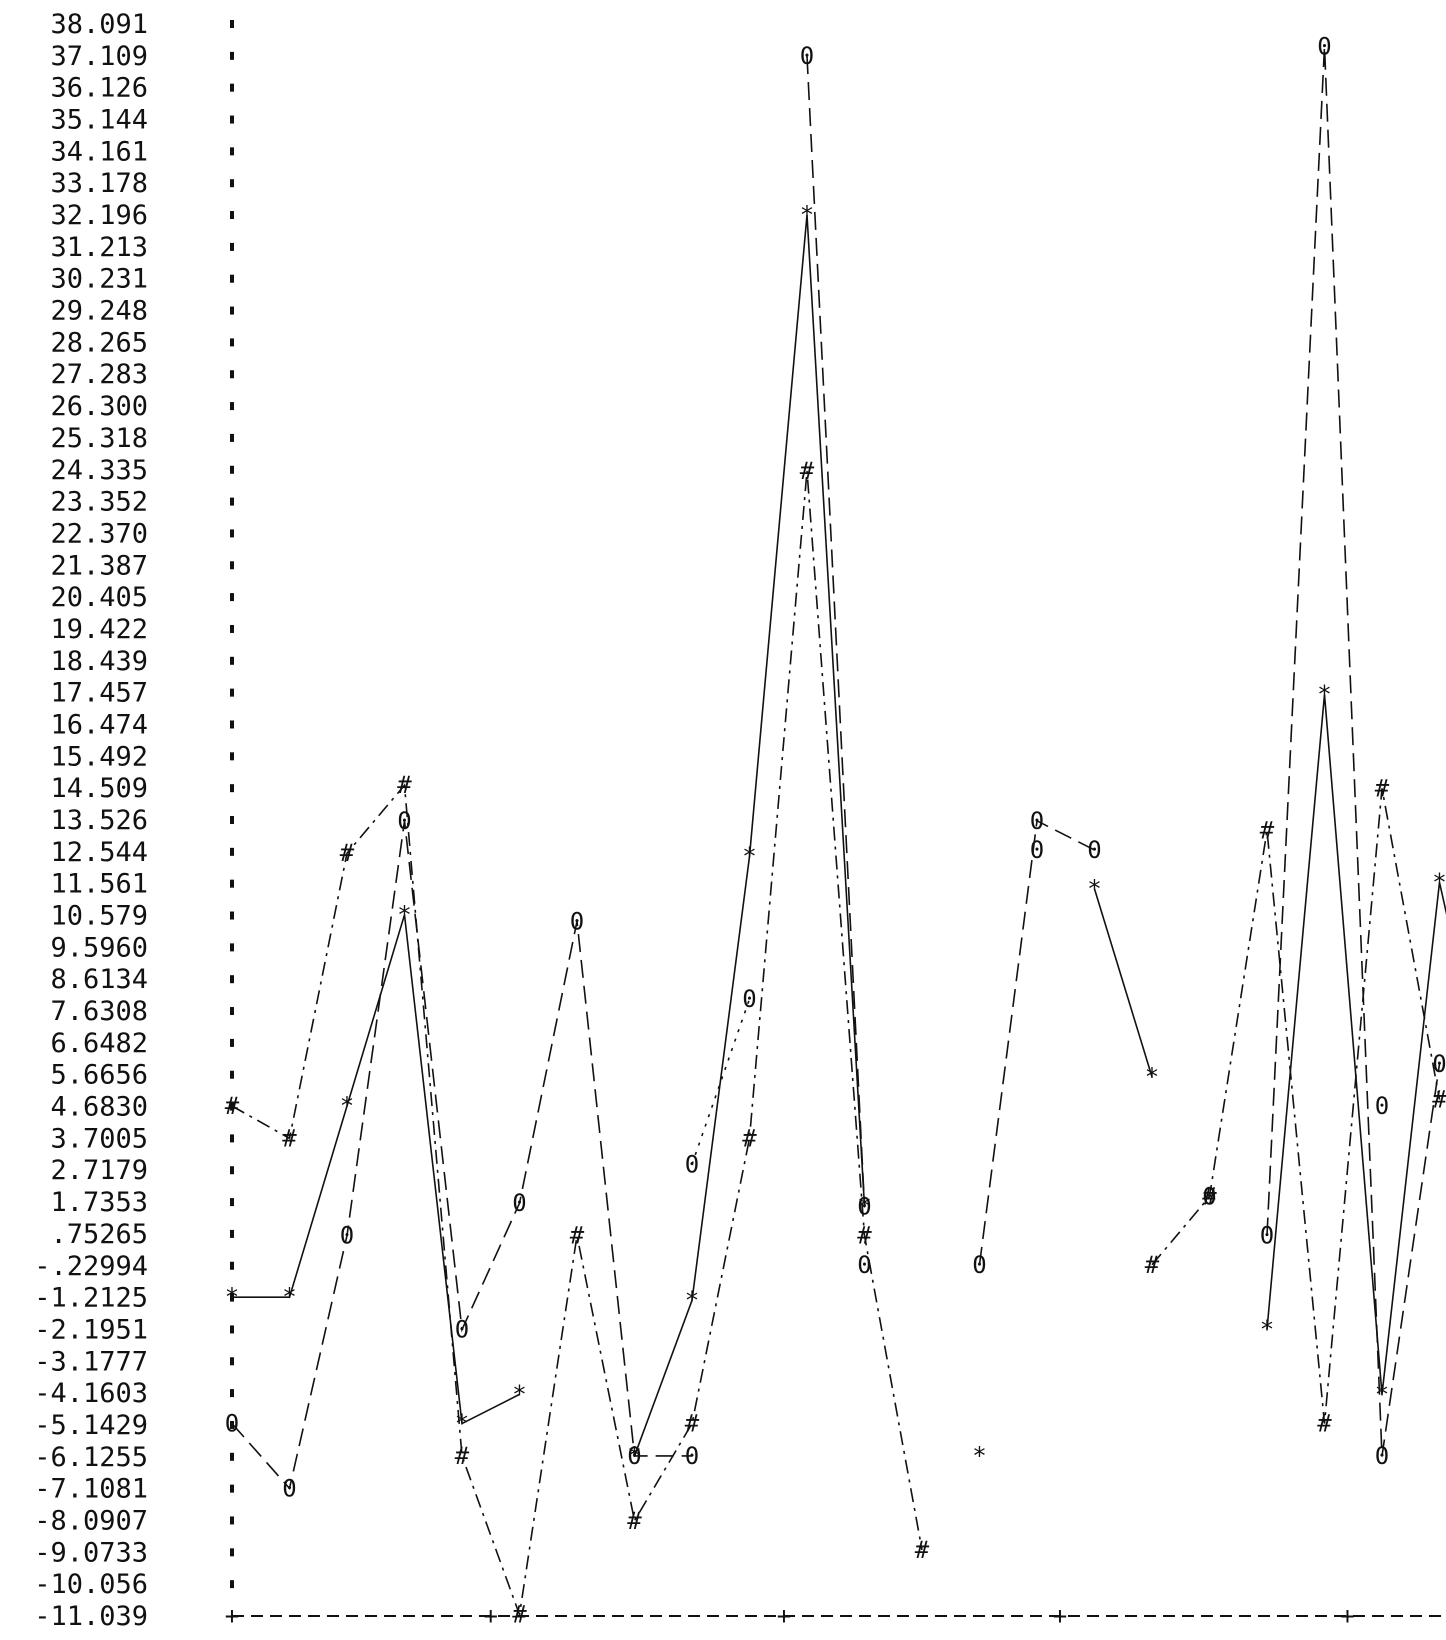 This screenshot has height=1640, width=1446. What do you see at coordinates (99, 438) in the screenshot?
I see `y-tick-label: 25.318` at bounding box center [99, 438].